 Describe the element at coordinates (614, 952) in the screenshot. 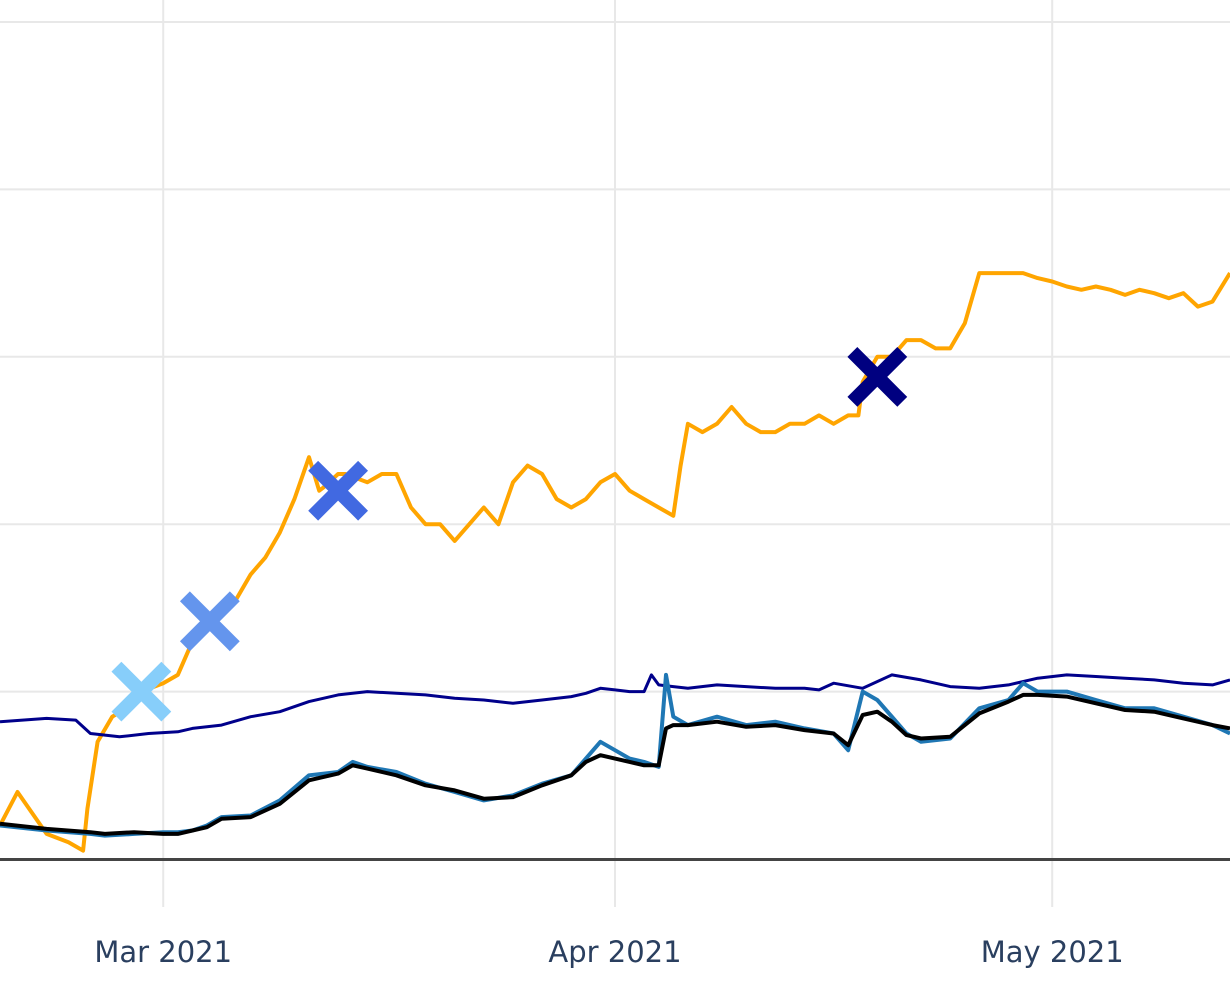

I see `x-tick-label-1: Apr 2021` at that location.